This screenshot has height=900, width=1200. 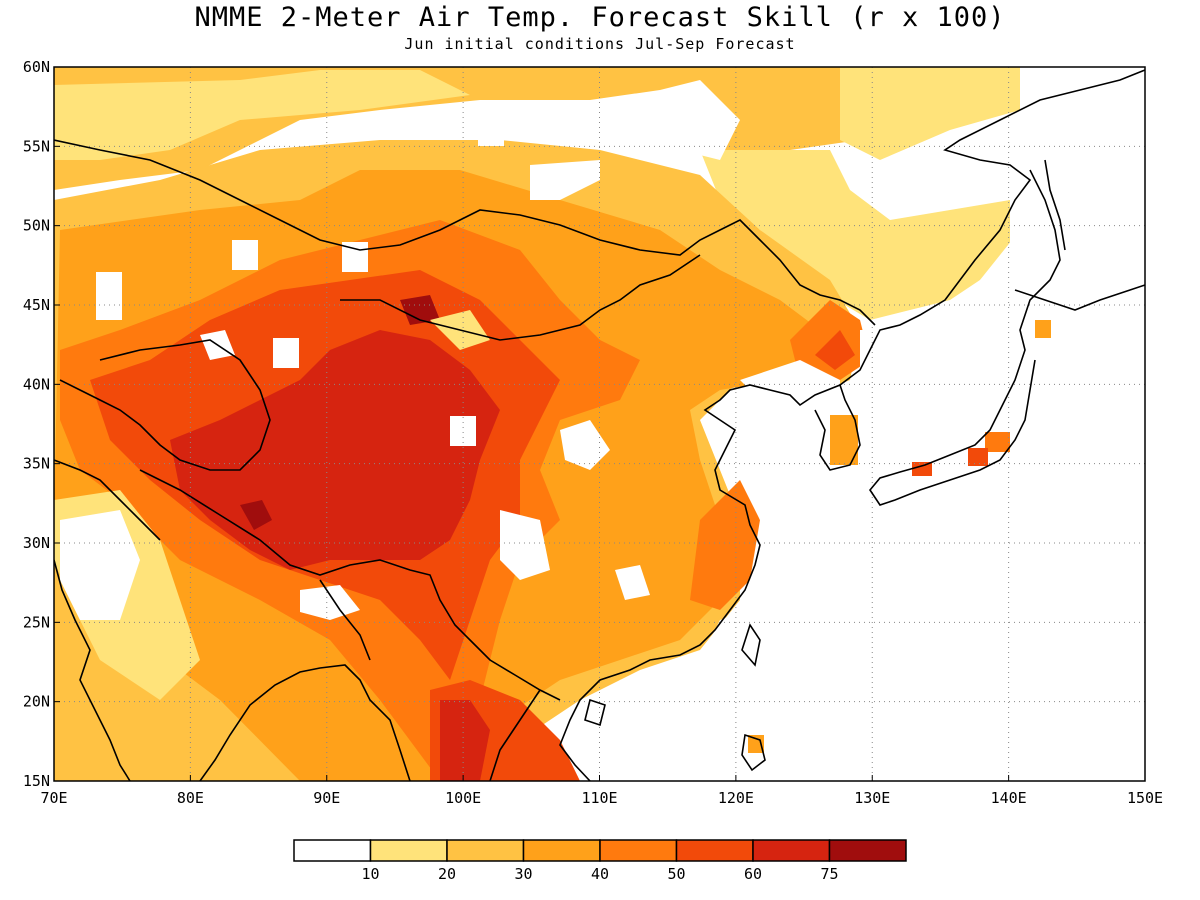 I want to click on colorbar-label: 75, so click(x=829, y=874).